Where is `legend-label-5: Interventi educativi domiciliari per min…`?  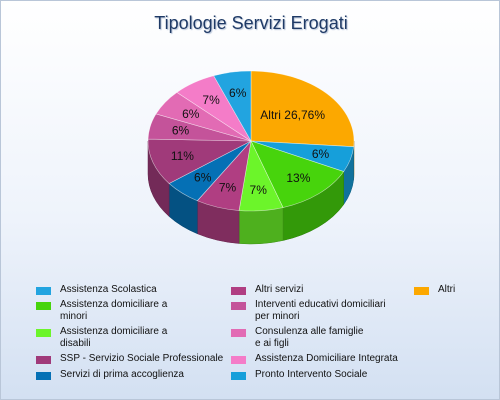
legend-label-5: Interventi educativi domiciliari per min… is located at coordinates (320, 310).